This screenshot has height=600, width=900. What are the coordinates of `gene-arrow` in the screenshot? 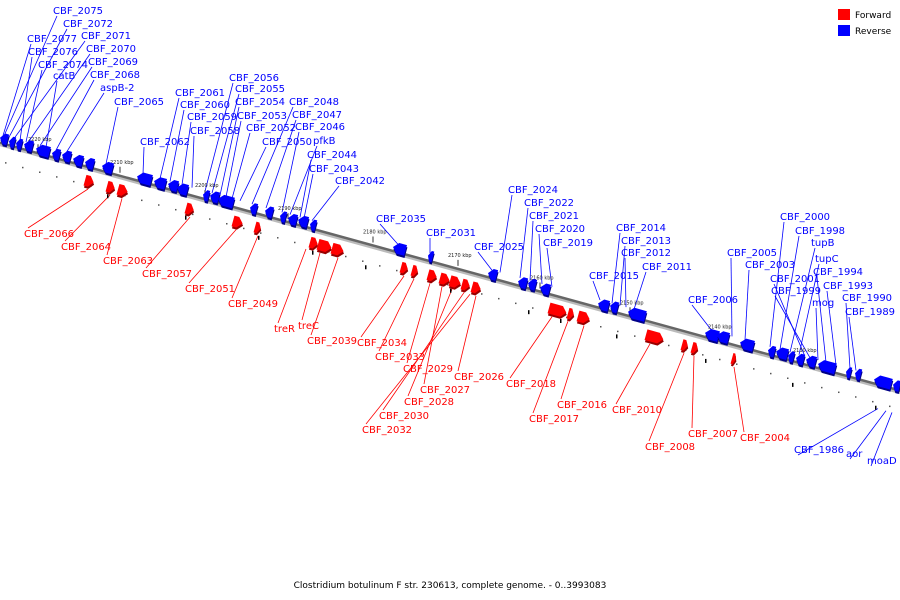 It's located at (812, 362).